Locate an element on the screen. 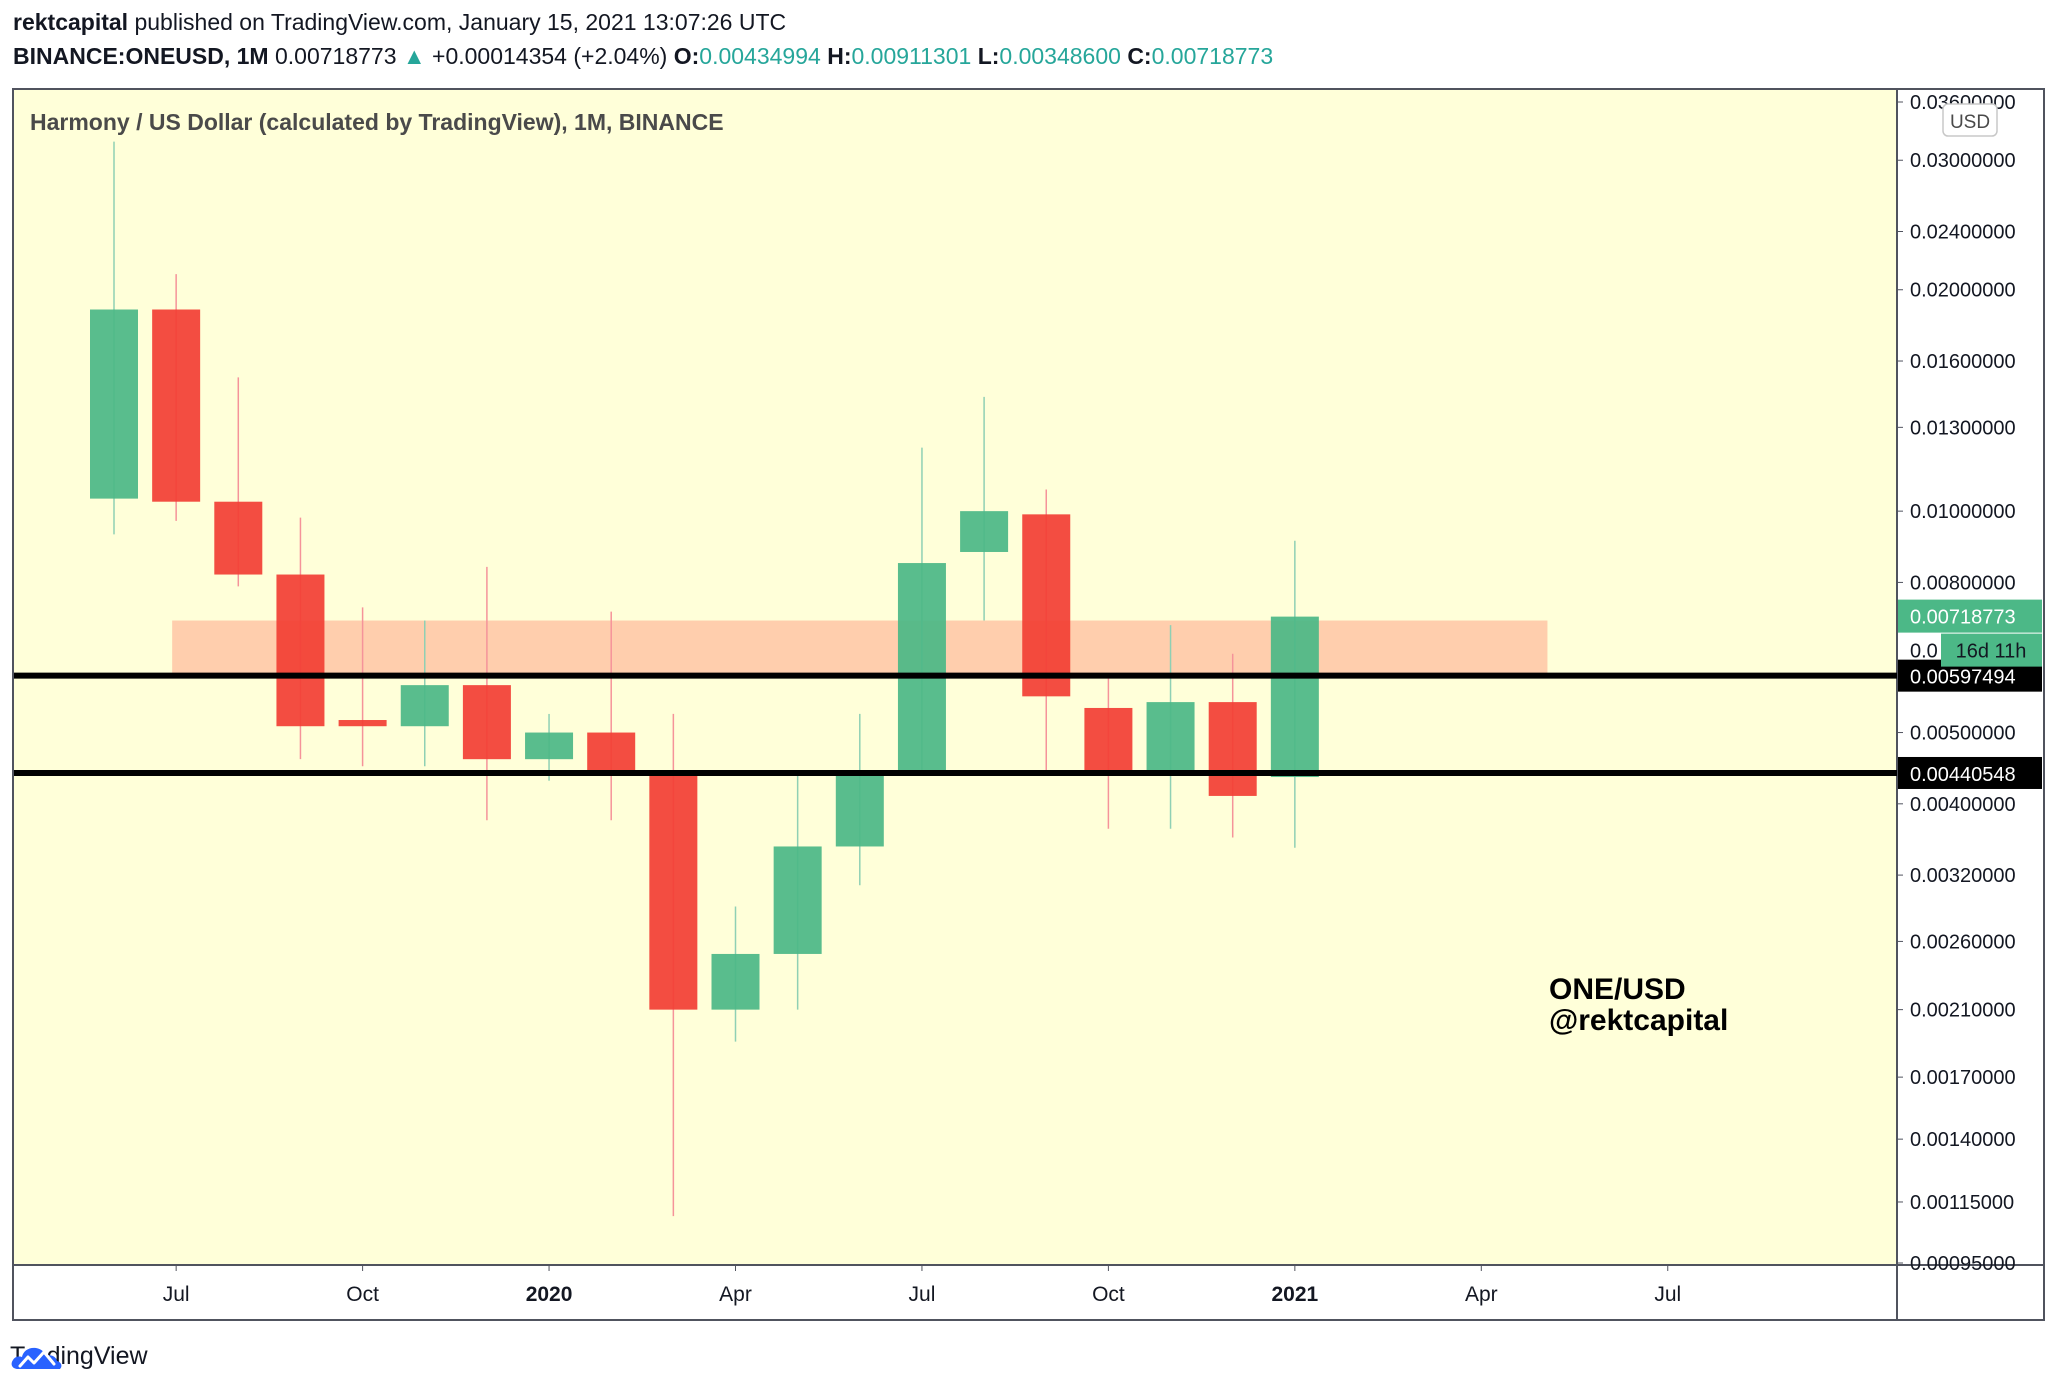 The image size is (2056, 1394). low-label: L: is located at coordinates (988, 56).